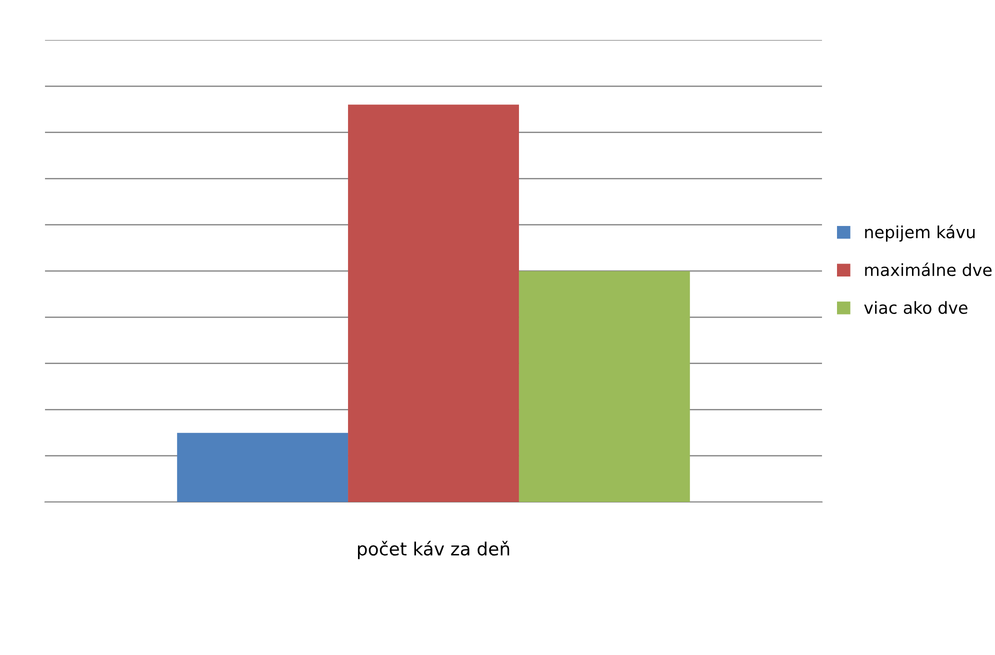 The image size is (995, 655). What do you see at coordinates (916, 307) in the screenshot?
I see `legend-label: viac ako dve` at bounding box center [916, 307].